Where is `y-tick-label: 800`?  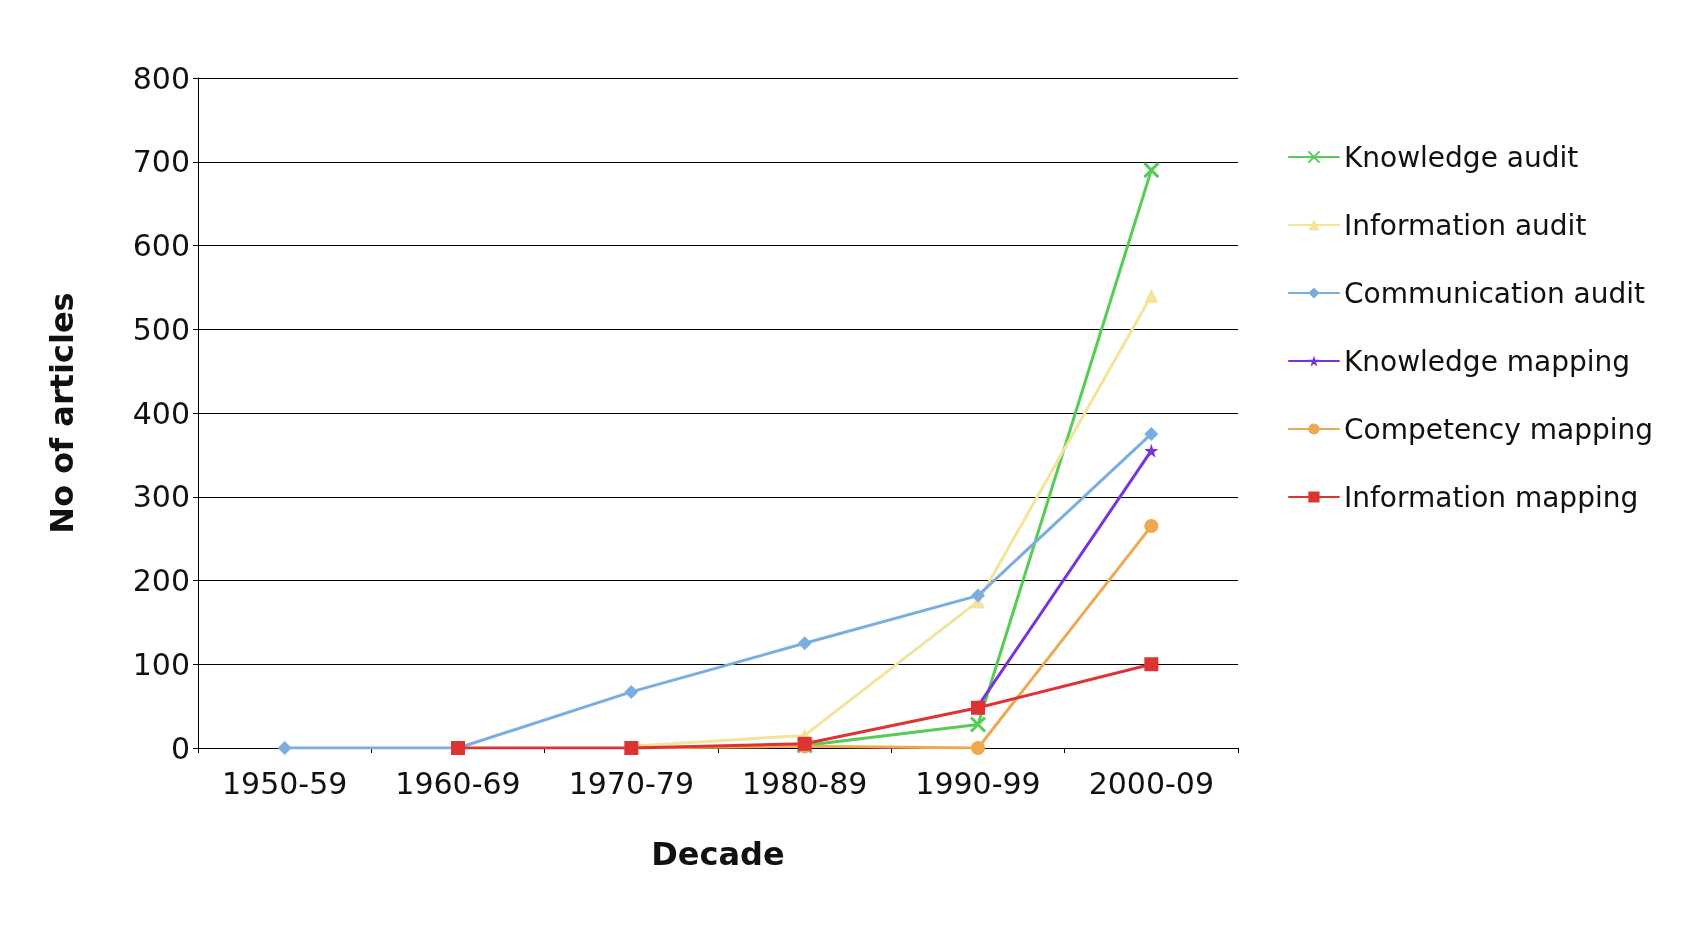
y-tick-label: 800 is located at coordinates (161, 78).